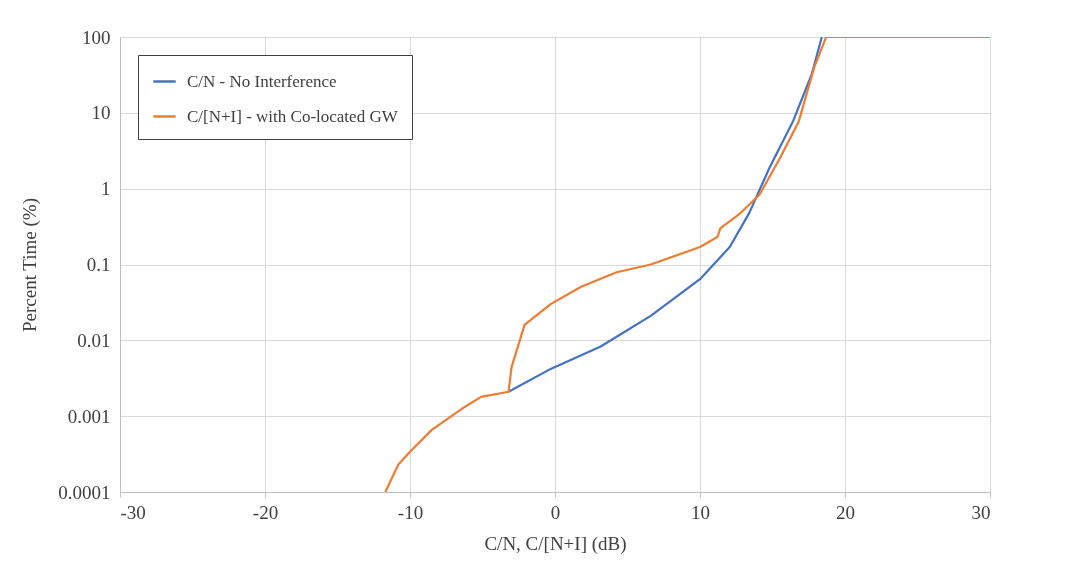  What do you see at coordinates (262, 81) in the screenshot?
I see `legend-label: C/N - No Interference` at bounding box center [262, 81].